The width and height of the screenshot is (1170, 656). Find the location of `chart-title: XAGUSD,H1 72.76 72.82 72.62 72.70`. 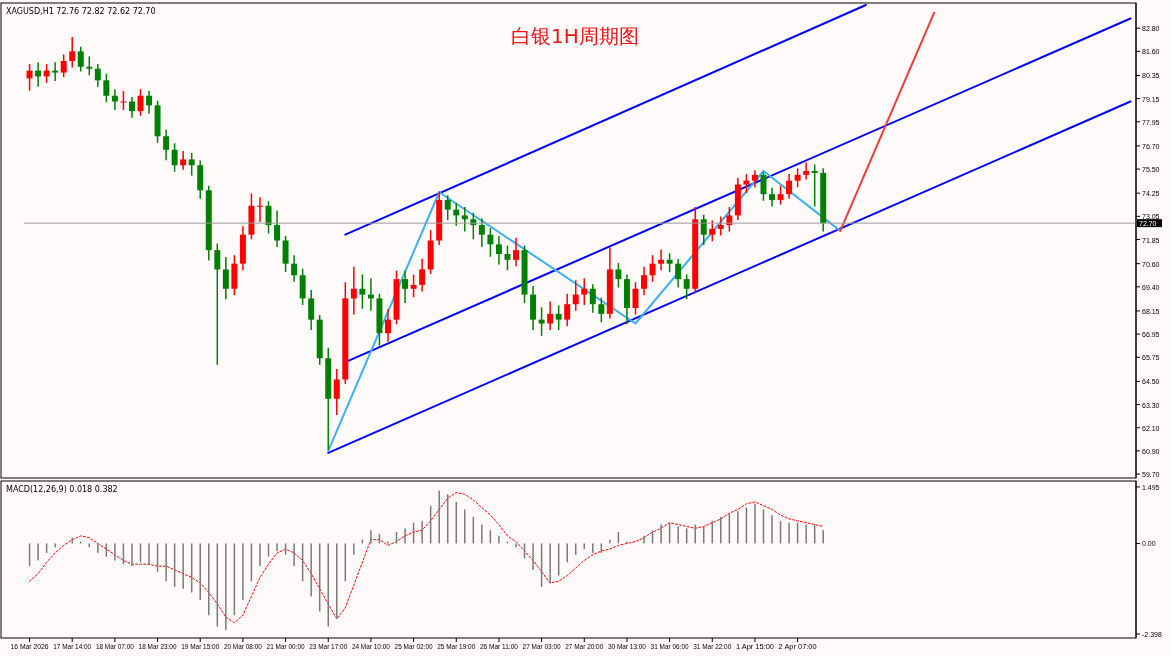

chart-title: XAGUSD,H1 72.76 72.82 72.62 72.70 is located at coordinates (81, 11).